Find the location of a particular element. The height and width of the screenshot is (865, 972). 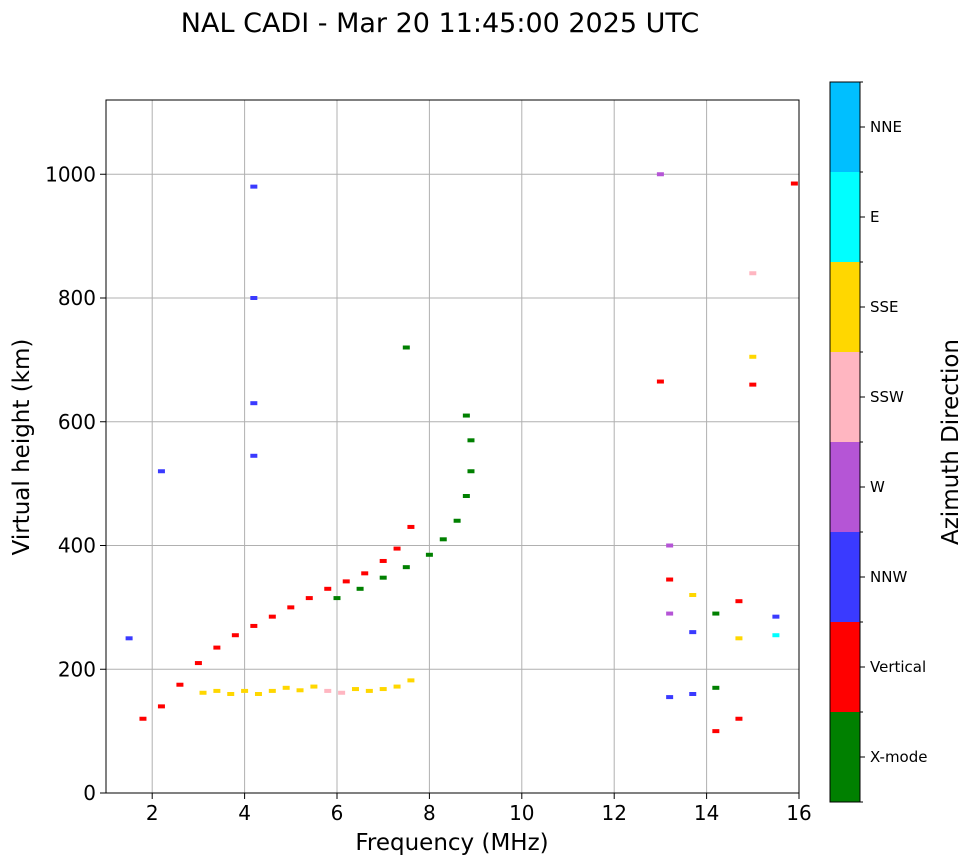

x-tick-label: 12 is located at coordinates (613, 813).